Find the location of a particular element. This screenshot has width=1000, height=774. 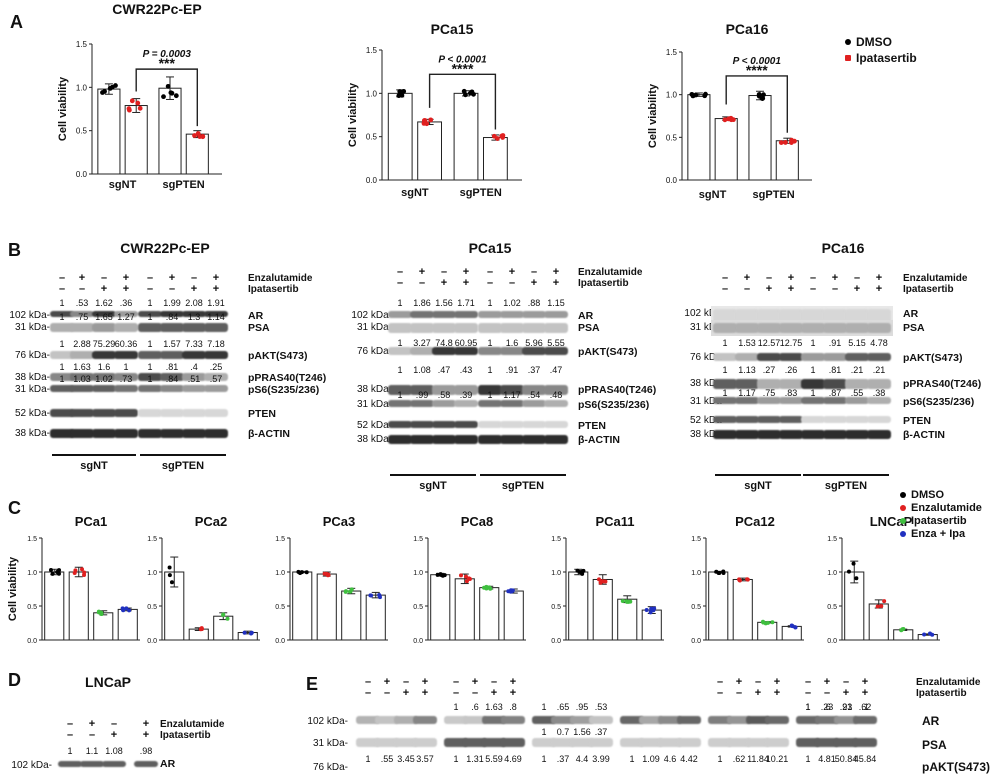

ipatasertib-marker-icon is located at coordinates (903, 520).